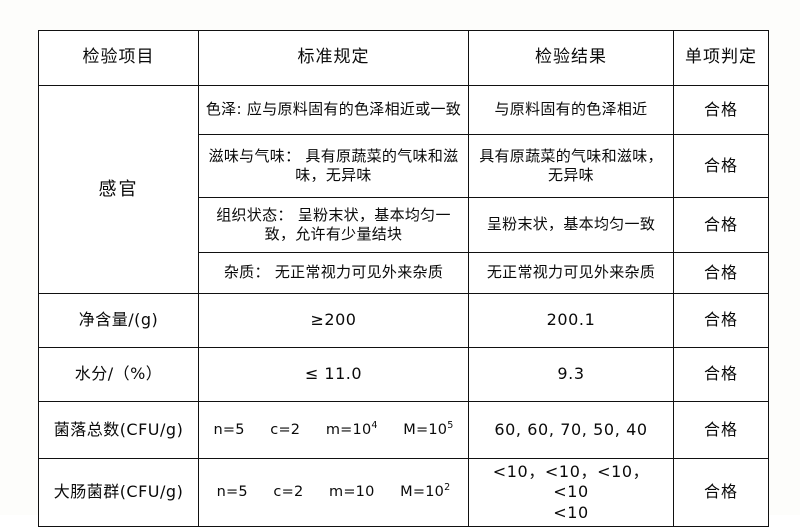 Image resolution: width=800 pixels, height=527 pixels. Describe the element at coordinates (721, 273) in the screenshot. I see `cell-verdict-impurity: 合格` at that location.